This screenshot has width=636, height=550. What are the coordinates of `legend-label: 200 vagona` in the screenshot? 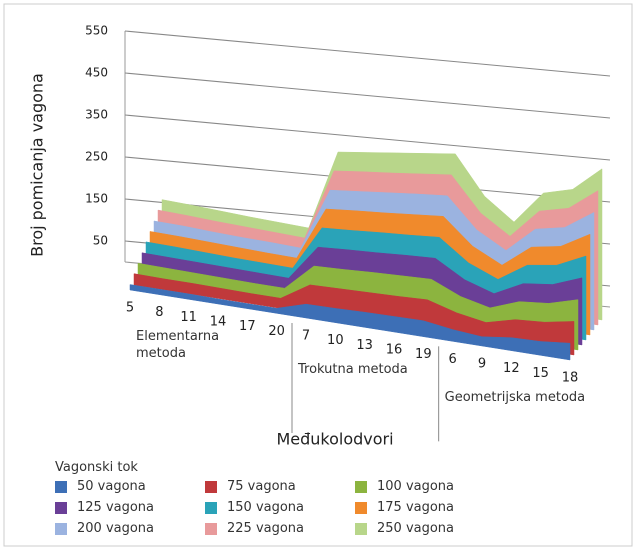 It's located at (116, 528).